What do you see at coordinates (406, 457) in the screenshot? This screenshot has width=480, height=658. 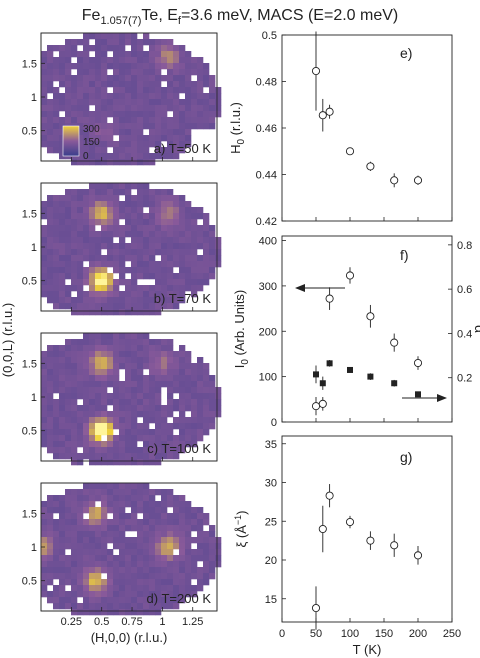 I see `panel-label: g)` at bounding box center [406, 457].